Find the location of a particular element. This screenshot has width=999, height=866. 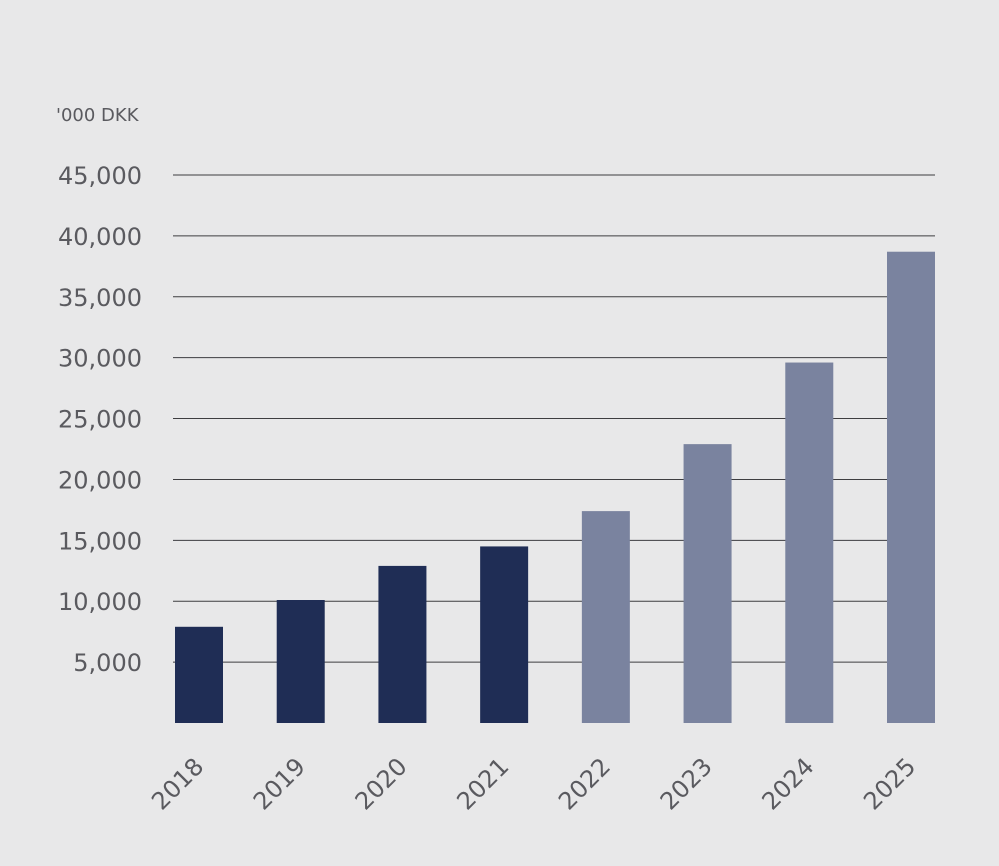

x-tick-label: 2022 is located at coordinates (584, 783).